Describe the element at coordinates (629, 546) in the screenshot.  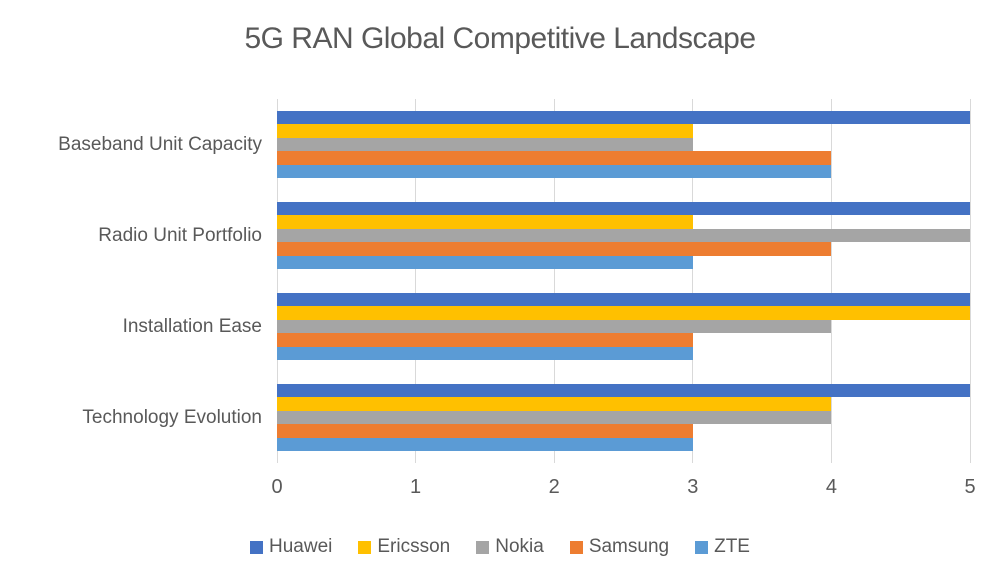
I see `legend-label-samsung: Samsung` at that location.